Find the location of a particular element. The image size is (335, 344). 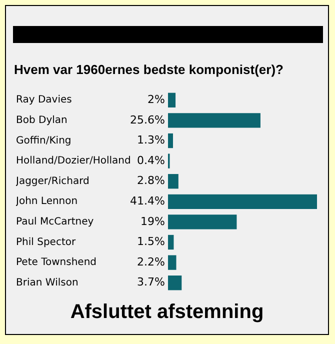

y-tick-label: Phil Spector is located at coordinates (46, 242).